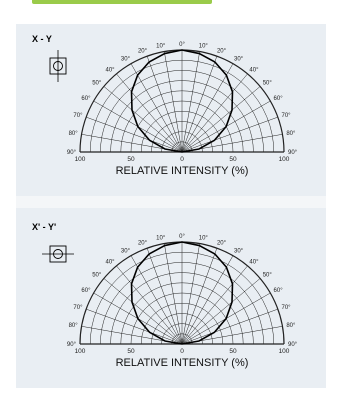 This screenshot has height=396, width=343. I want to click on view-label: X' - Y', so click(44, 227).